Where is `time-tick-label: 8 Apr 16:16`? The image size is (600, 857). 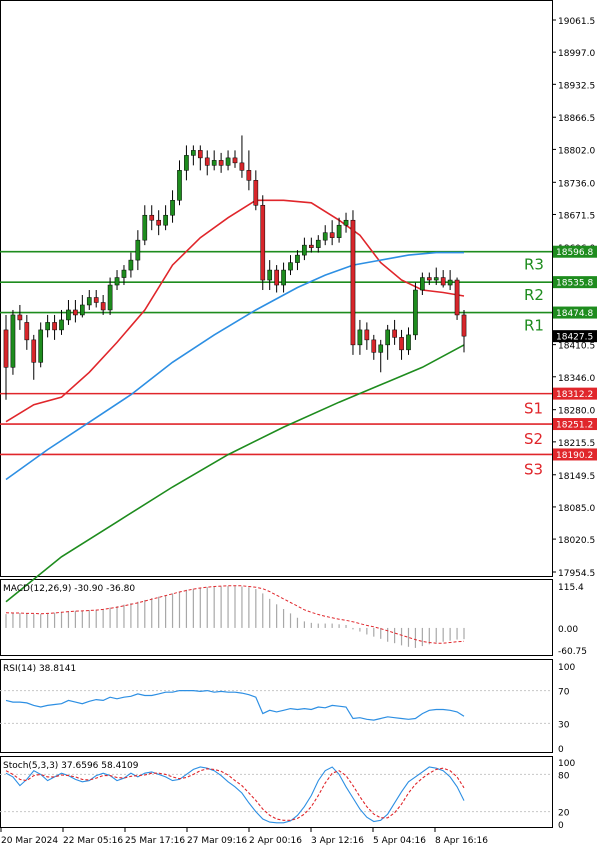 time-tick-label: 8 Apr 16:16 is located at coordinates (461, 841).